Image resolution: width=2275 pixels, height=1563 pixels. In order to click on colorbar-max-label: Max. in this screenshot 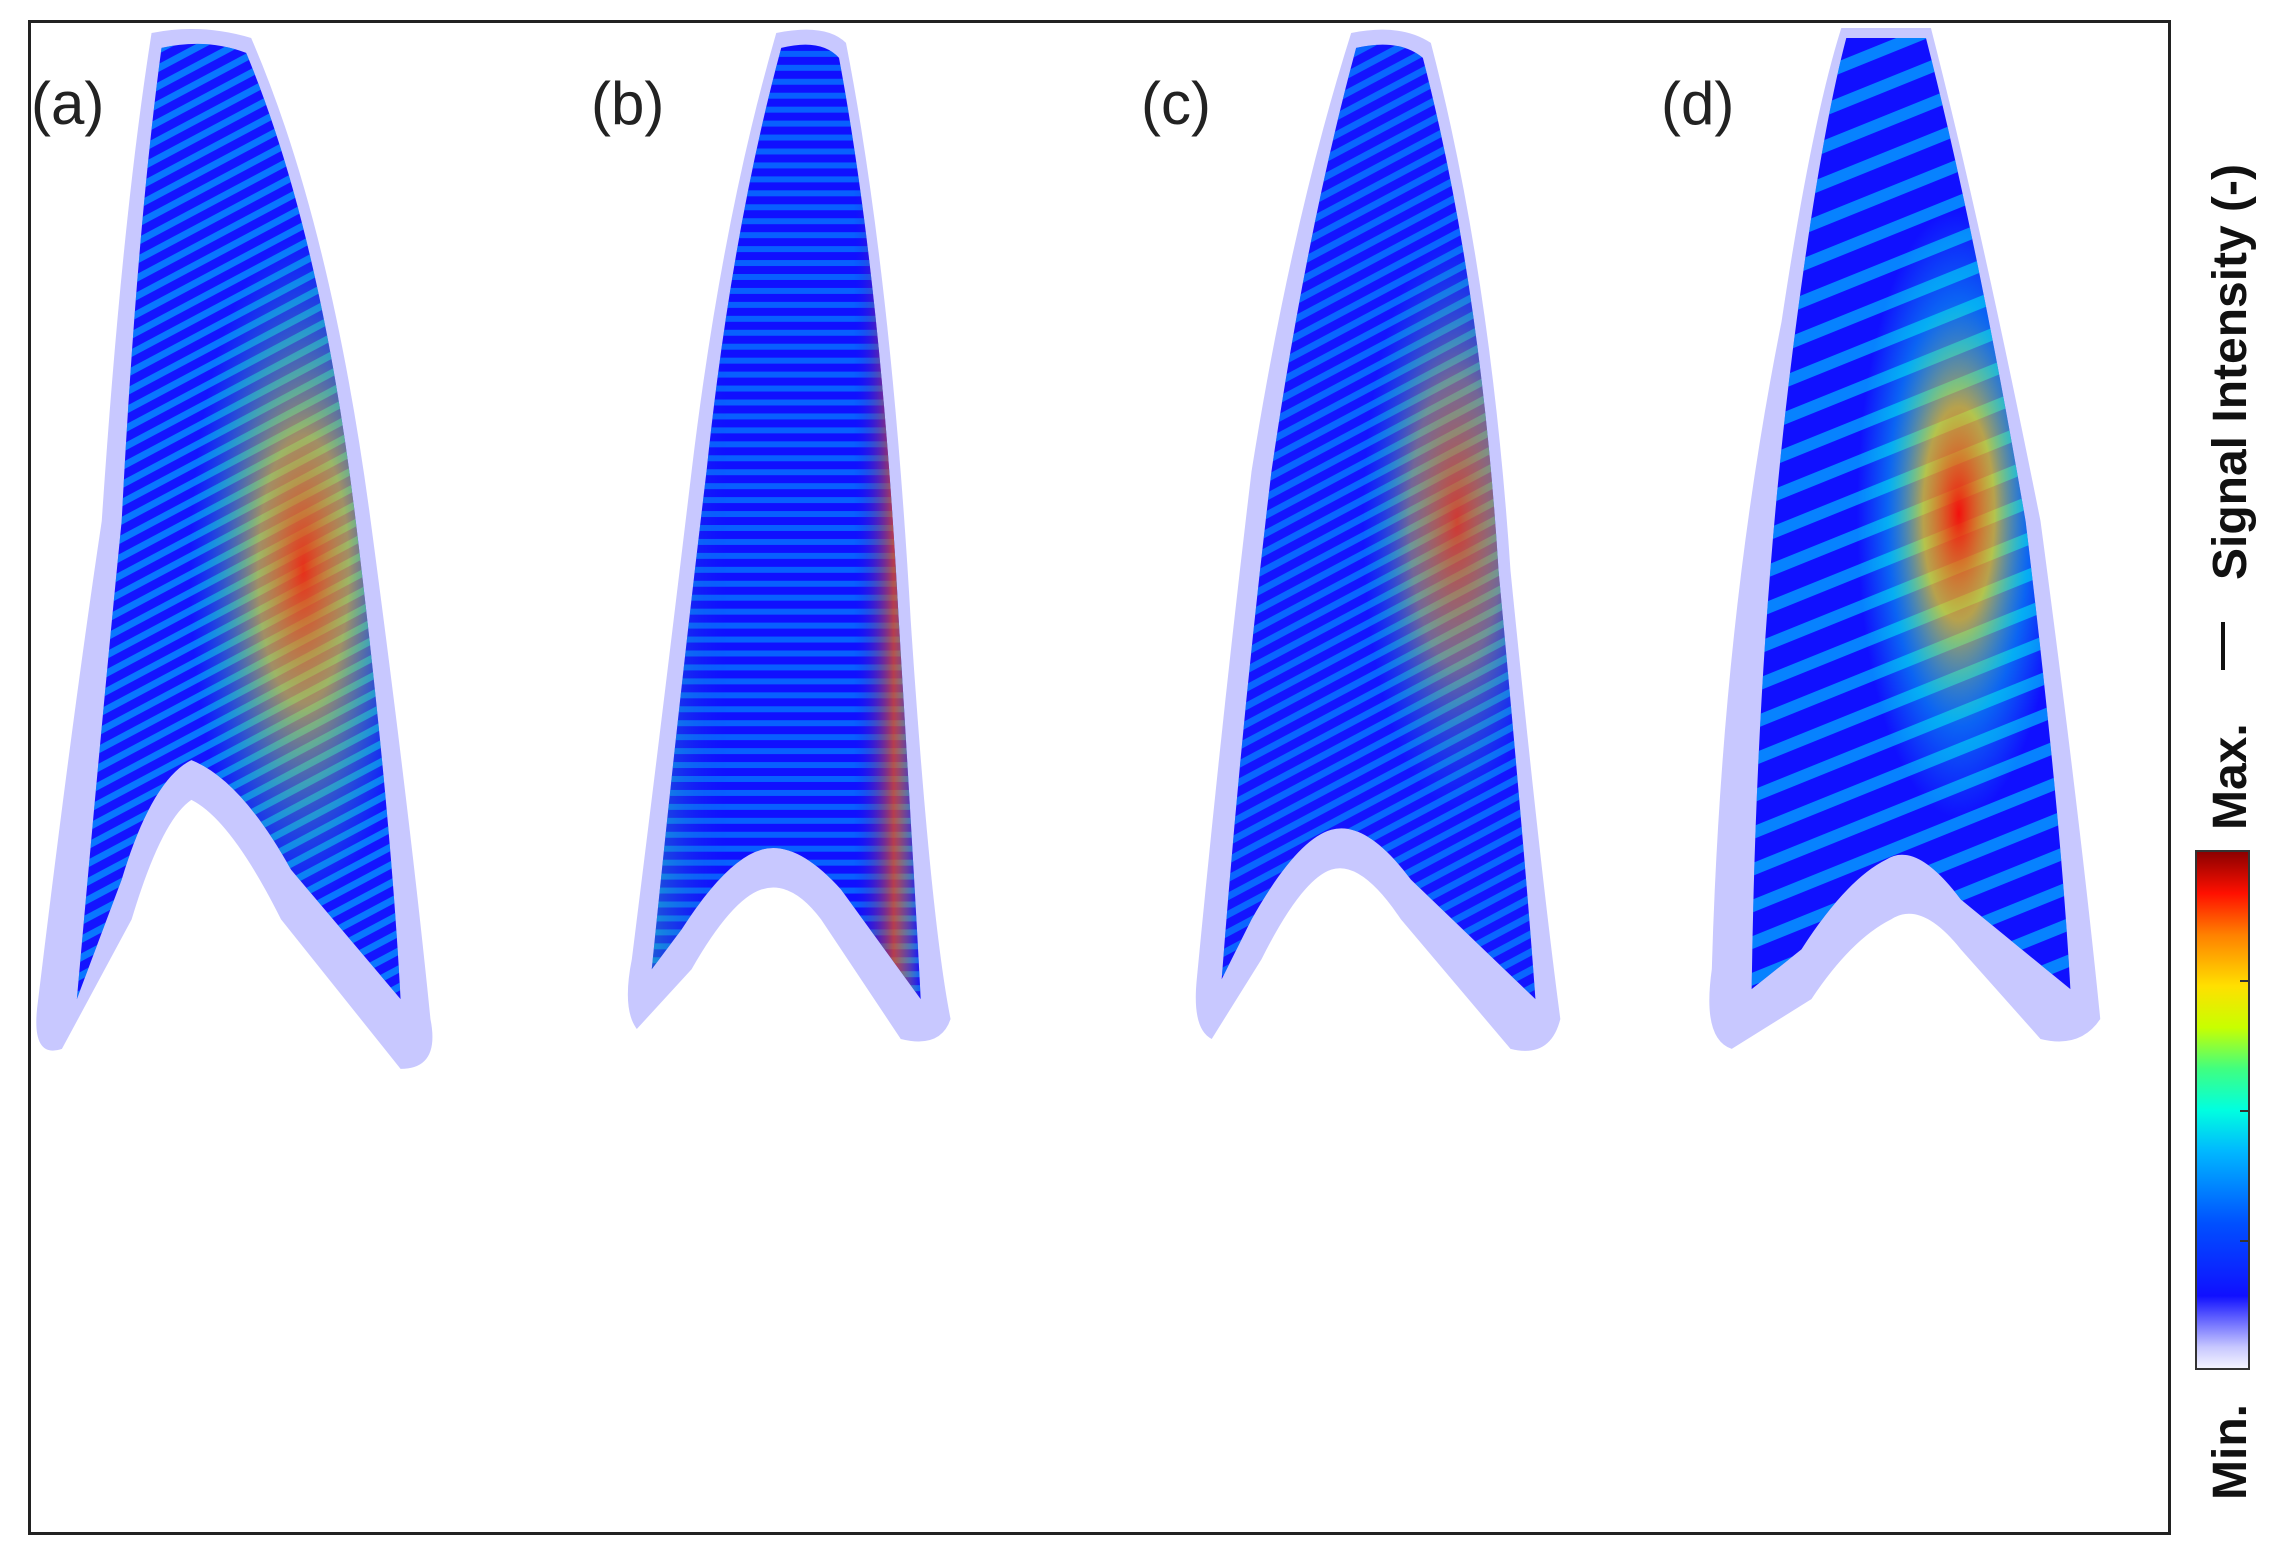, I will do `click(2230, 776)`.